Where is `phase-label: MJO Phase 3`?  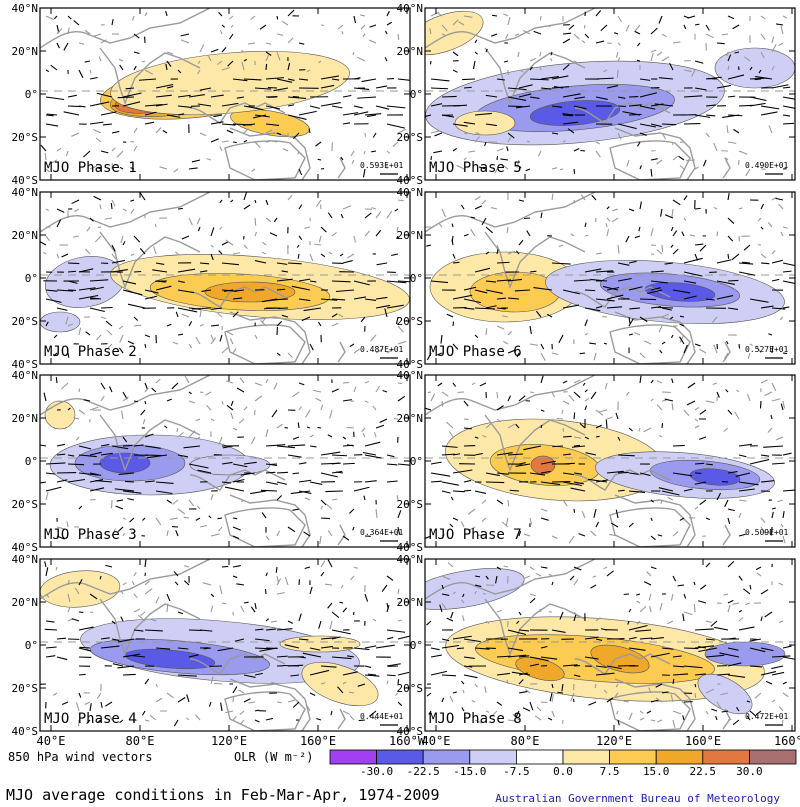
phase-label: MJO Phase 3 is located at coordinates (90, 535).